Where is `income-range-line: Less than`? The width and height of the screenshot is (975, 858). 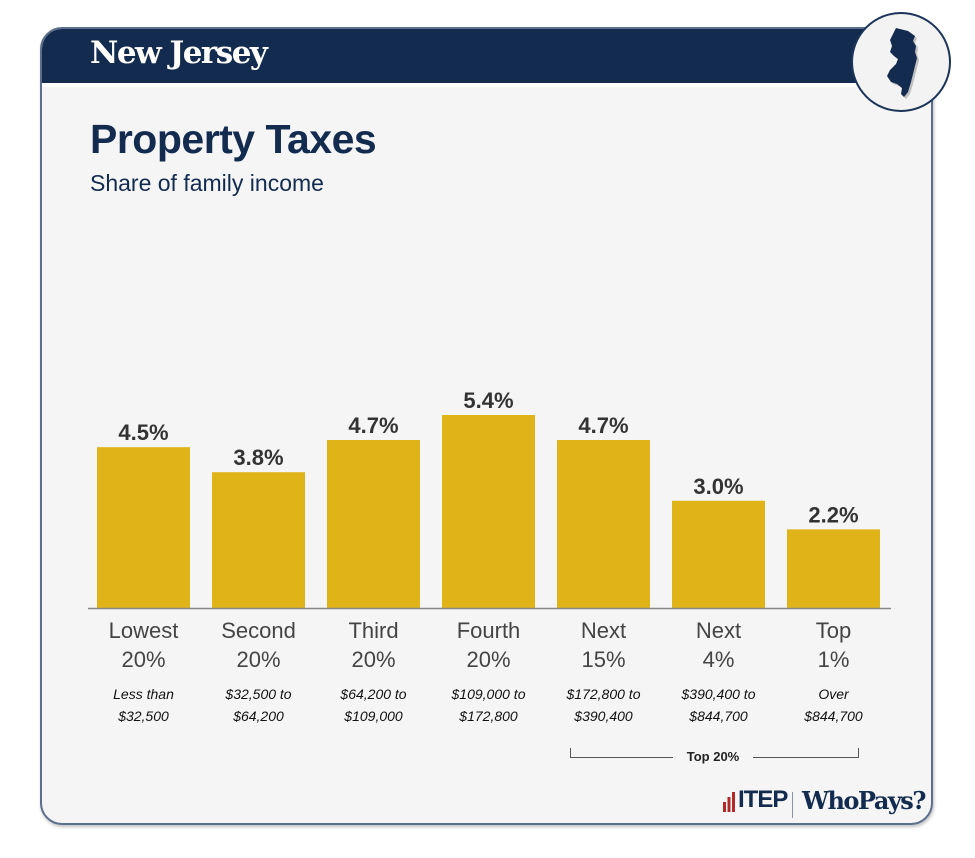 income-range-line: Less than is located at coordinates (143, 694).